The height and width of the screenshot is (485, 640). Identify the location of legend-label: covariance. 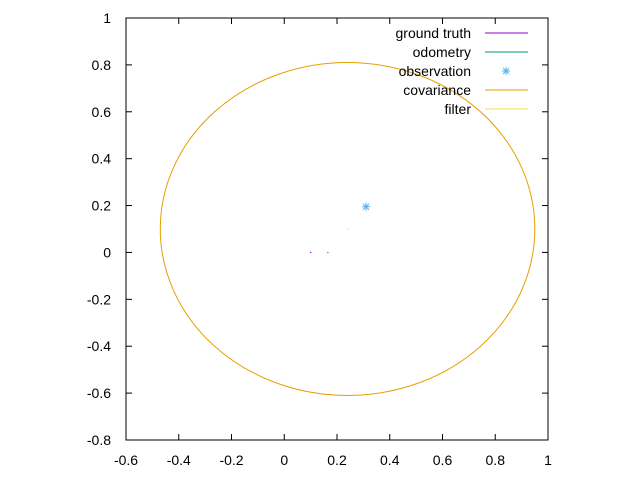
(437, 90).